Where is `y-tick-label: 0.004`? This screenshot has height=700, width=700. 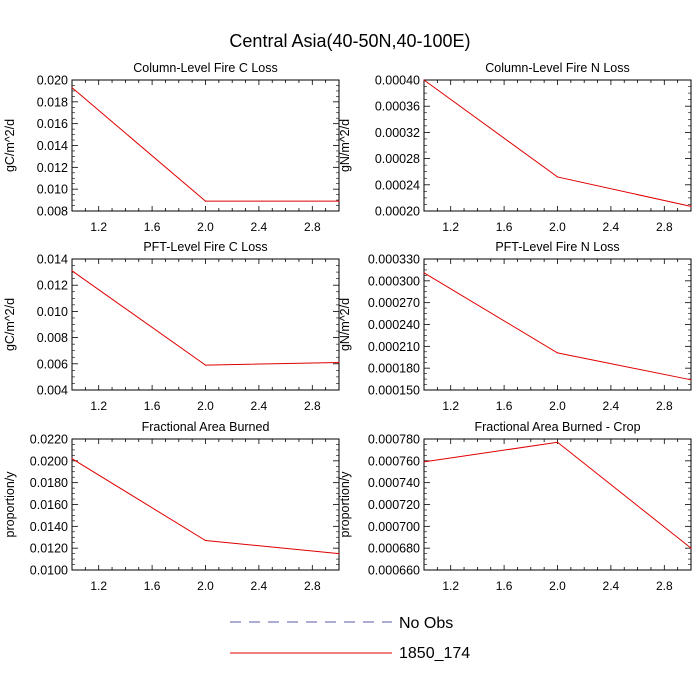
y-tick-label: 0.004 is located at coordinates (52, 391).